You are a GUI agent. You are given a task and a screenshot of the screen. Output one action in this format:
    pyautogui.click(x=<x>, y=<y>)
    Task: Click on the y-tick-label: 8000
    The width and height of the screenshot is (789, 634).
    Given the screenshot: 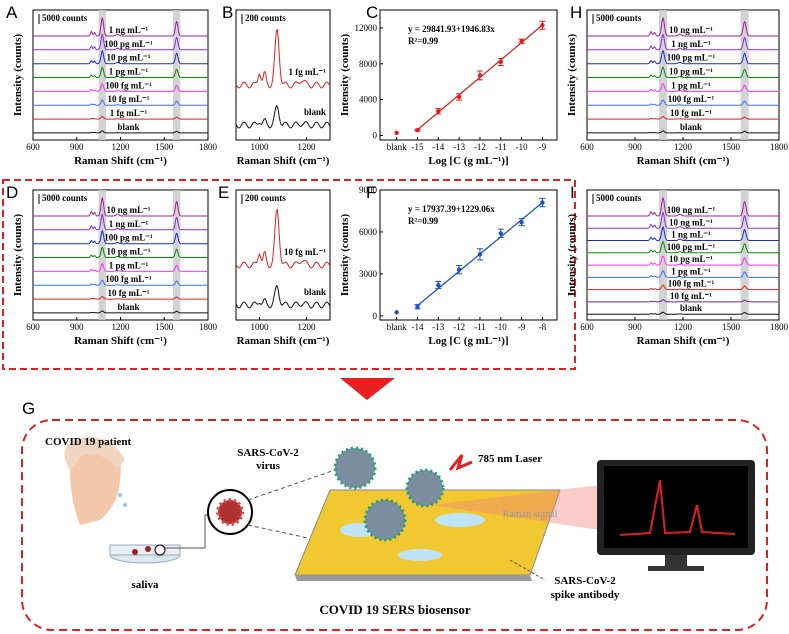 What is the action you would take?
    pyautogui.click(x=368, y=64)
    